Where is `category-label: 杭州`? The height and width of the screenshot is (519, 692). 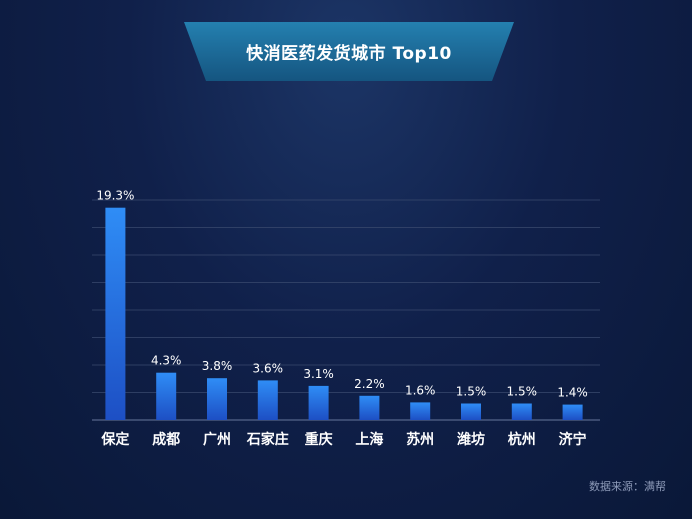 category-label: 杭州 is located at coordinates (522, 439).